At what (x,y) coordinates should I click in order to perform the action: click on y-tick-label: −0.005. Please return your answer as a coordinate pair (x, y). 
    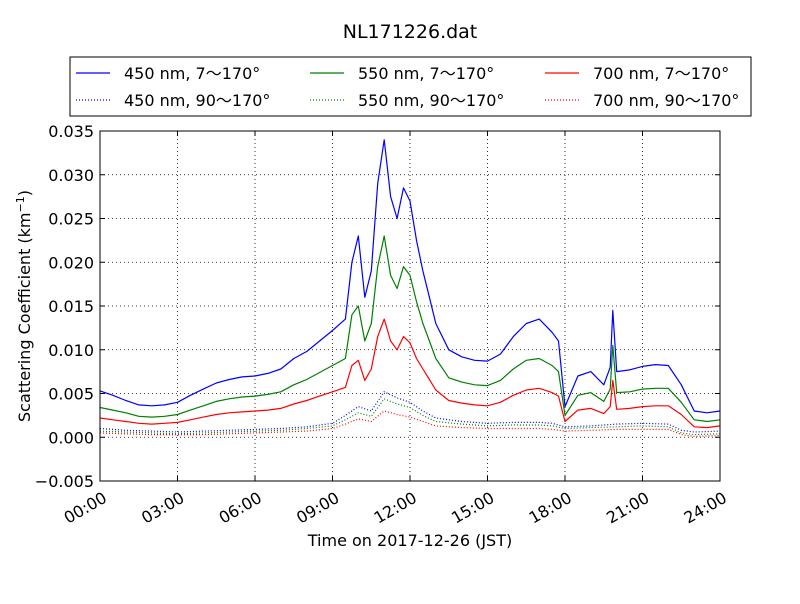
    Looking at the image, I should click on (64, 481).